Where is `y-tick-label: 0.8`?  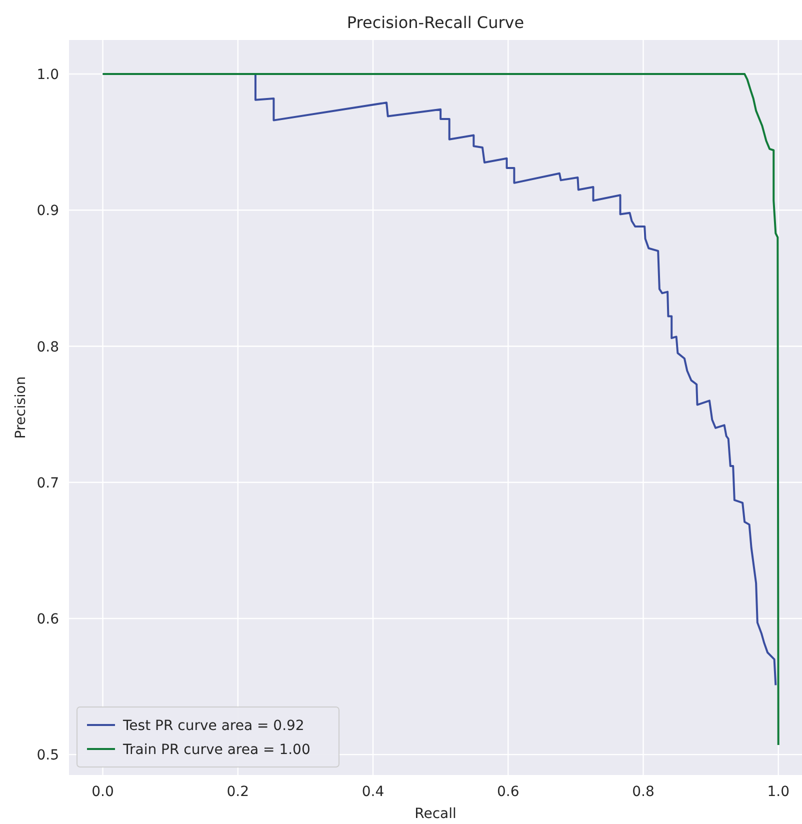 y-tick-label: 0.8 is located at coordinates (47, 347).